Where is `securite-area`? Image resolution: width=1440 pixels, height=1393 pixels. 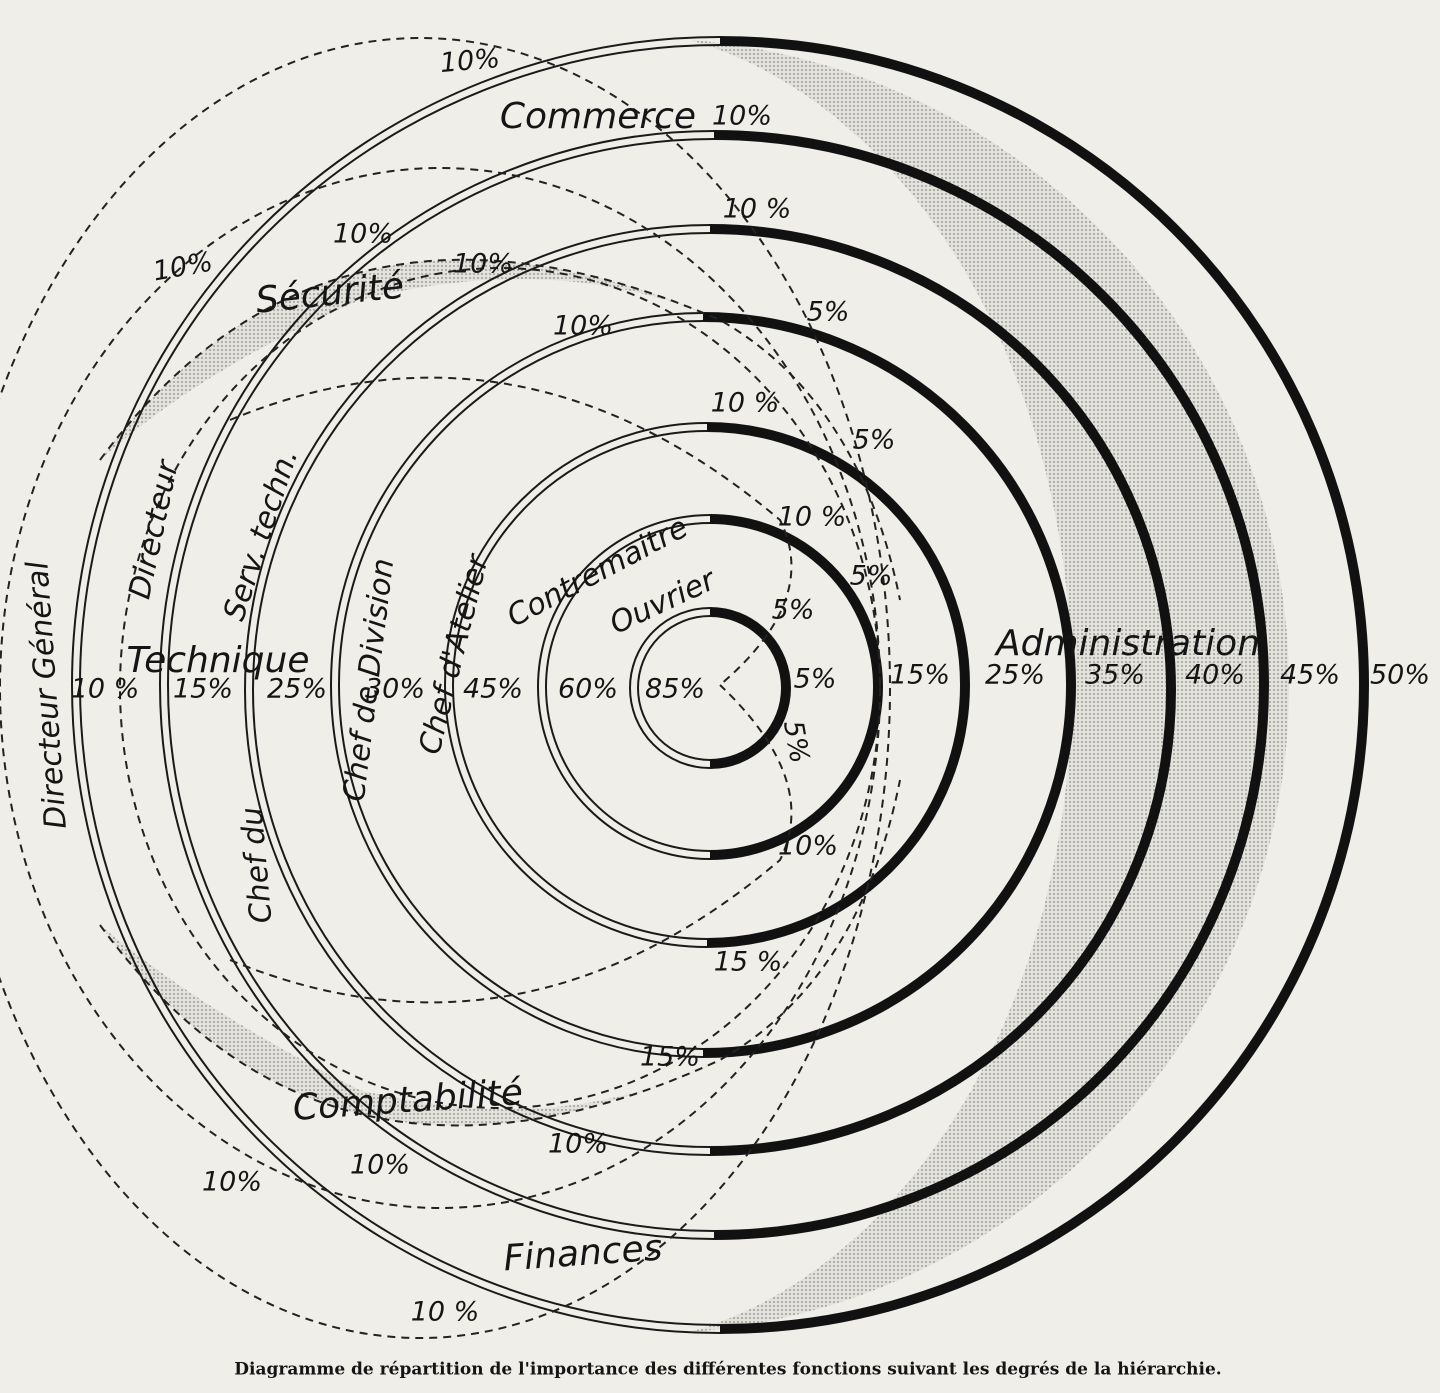 securite-area is located at coordinates (410, 359).